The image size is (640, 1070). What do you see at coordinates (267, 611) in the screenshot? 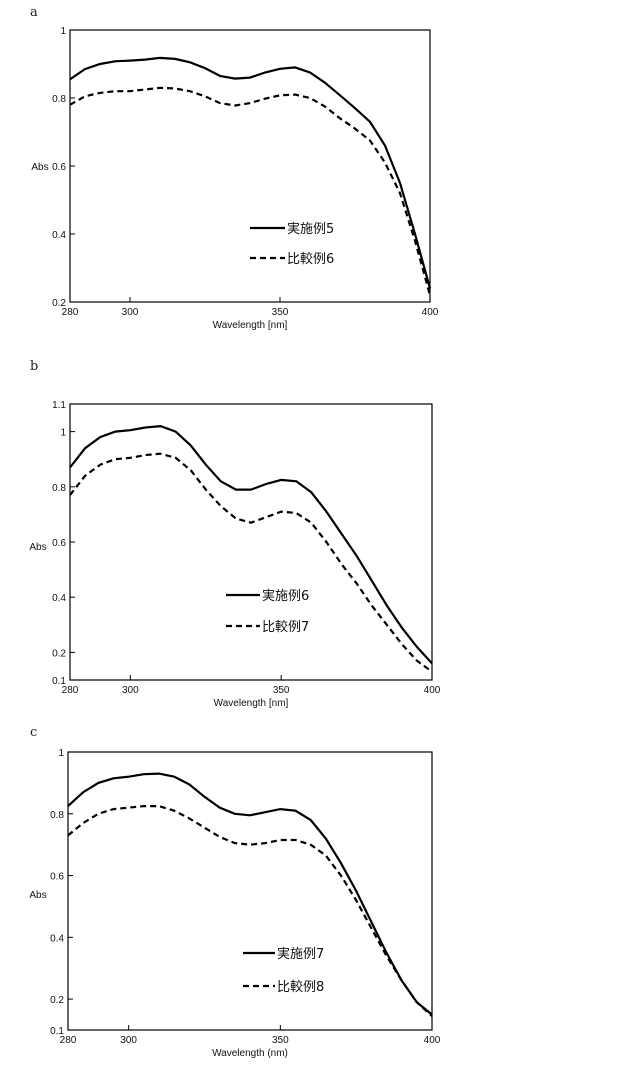
I see `legend: 実施例6 比較例7` at bounding box center [267, 611].